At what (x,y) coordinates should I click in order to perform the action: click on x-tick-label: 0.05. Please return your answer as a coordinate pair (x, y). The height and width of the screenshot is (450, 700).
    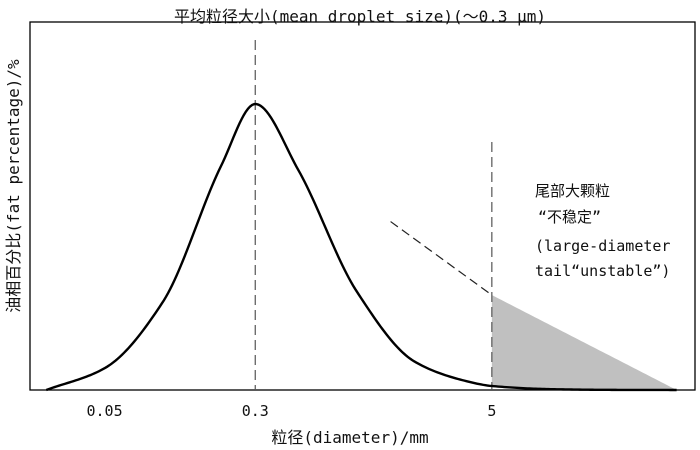
    Looking at the image, I should click on (105, 411).